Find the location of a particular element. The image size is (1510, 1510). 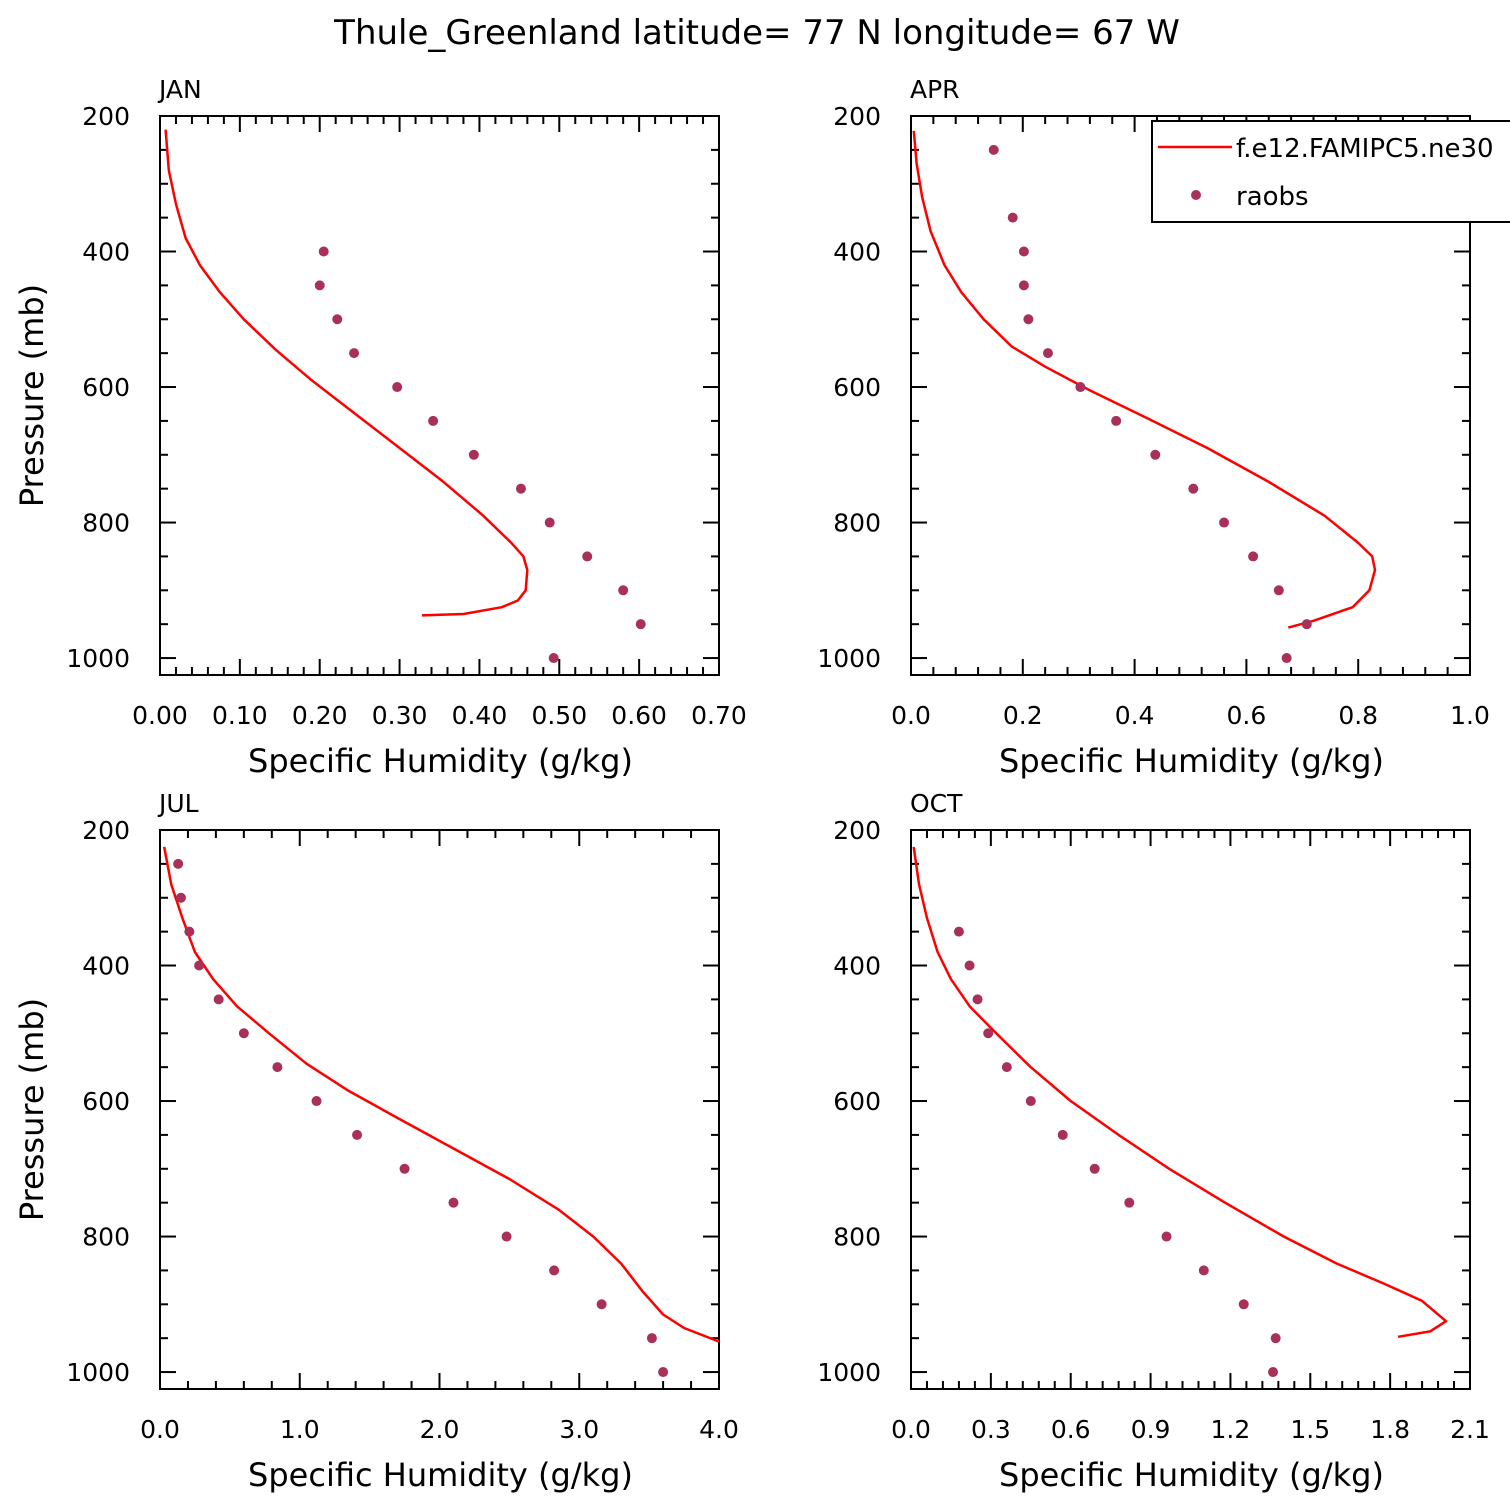

panel-label-jul: JUL is located at coordinates (178, 803).